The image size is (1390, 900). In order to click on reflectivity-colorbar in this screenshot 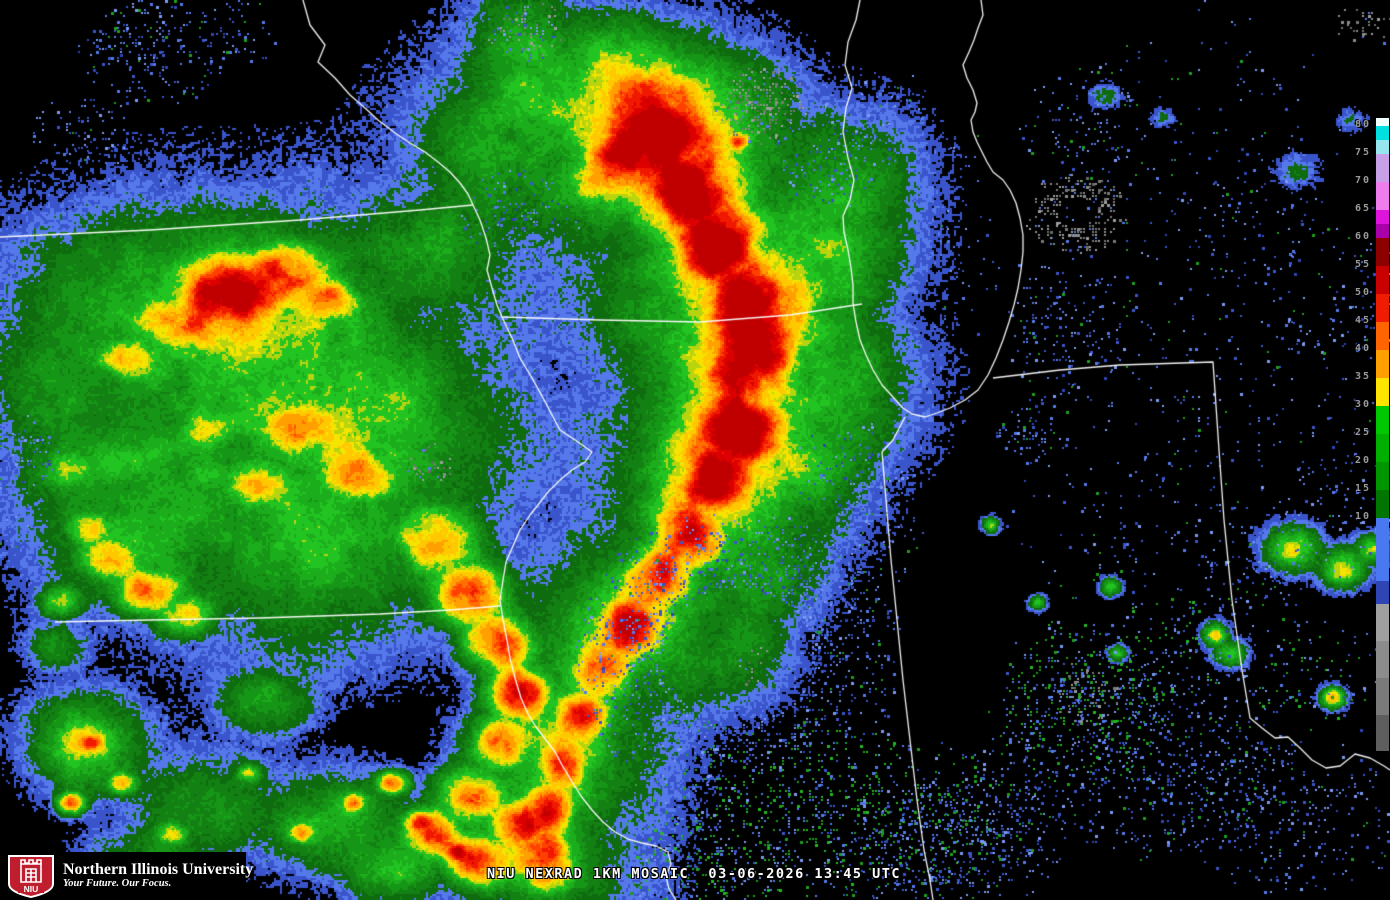, I will do `click(1382, 434)`.